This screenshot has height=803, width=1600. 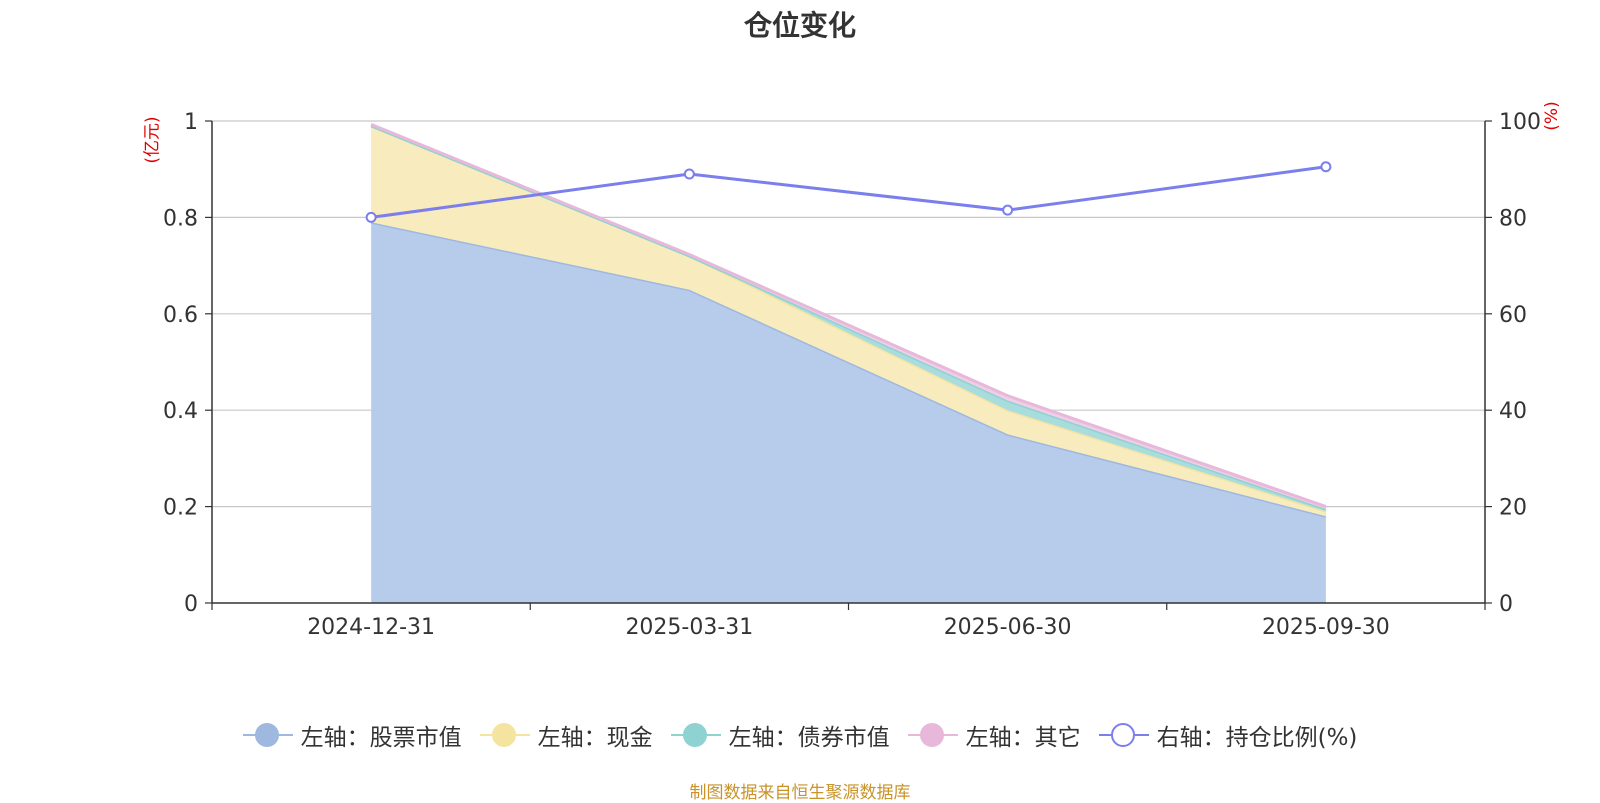 I want to click on legend-label: 左轴：债券市值, so click(x=809, y=738).